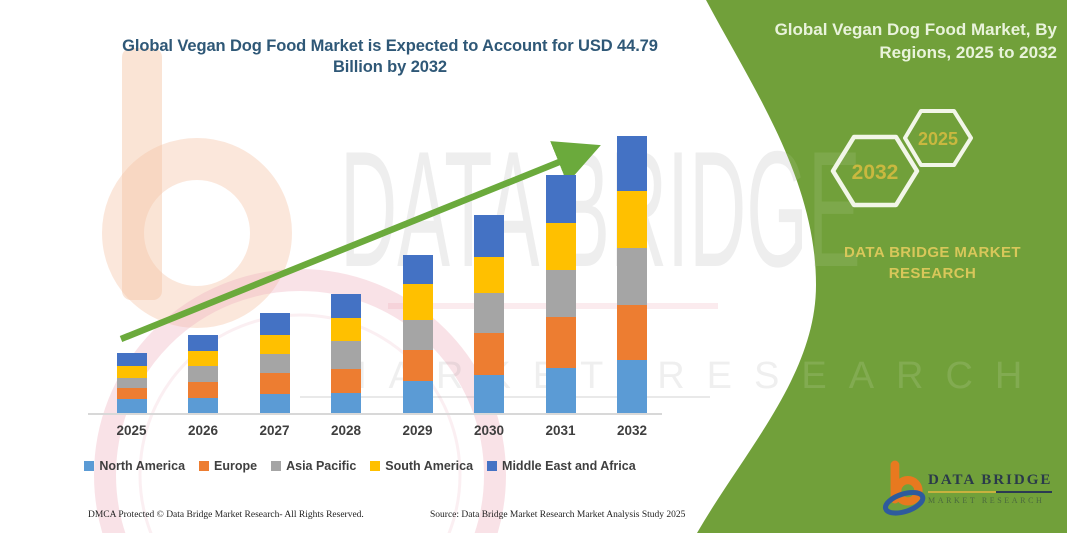 The height and width of the screenshot is (533, 1067). Describe the element at coordinates (417, 334) in the screenshot. I see `bar-2029-asia-pacific` at that location.